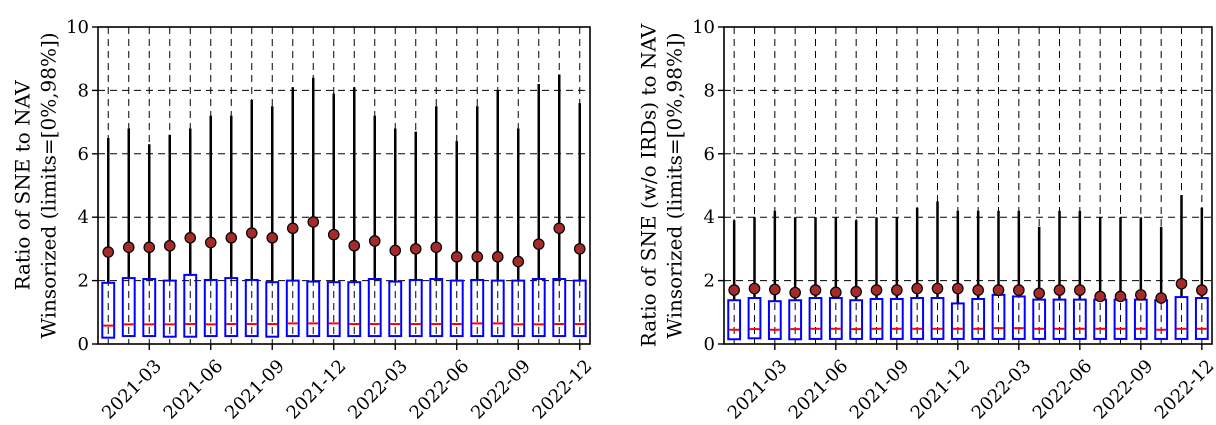 The height and width of the screenshot is (425, 1216). I want to click on y-tick-label: 10, so click(77, 27).